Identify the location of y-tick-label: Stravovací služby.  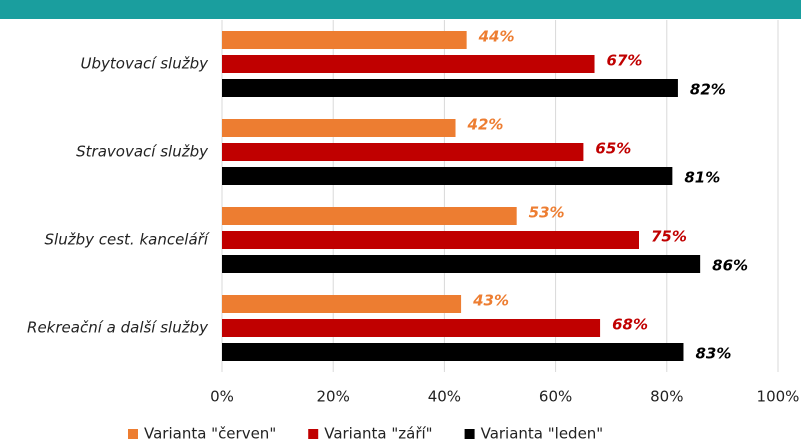
(142, 152).